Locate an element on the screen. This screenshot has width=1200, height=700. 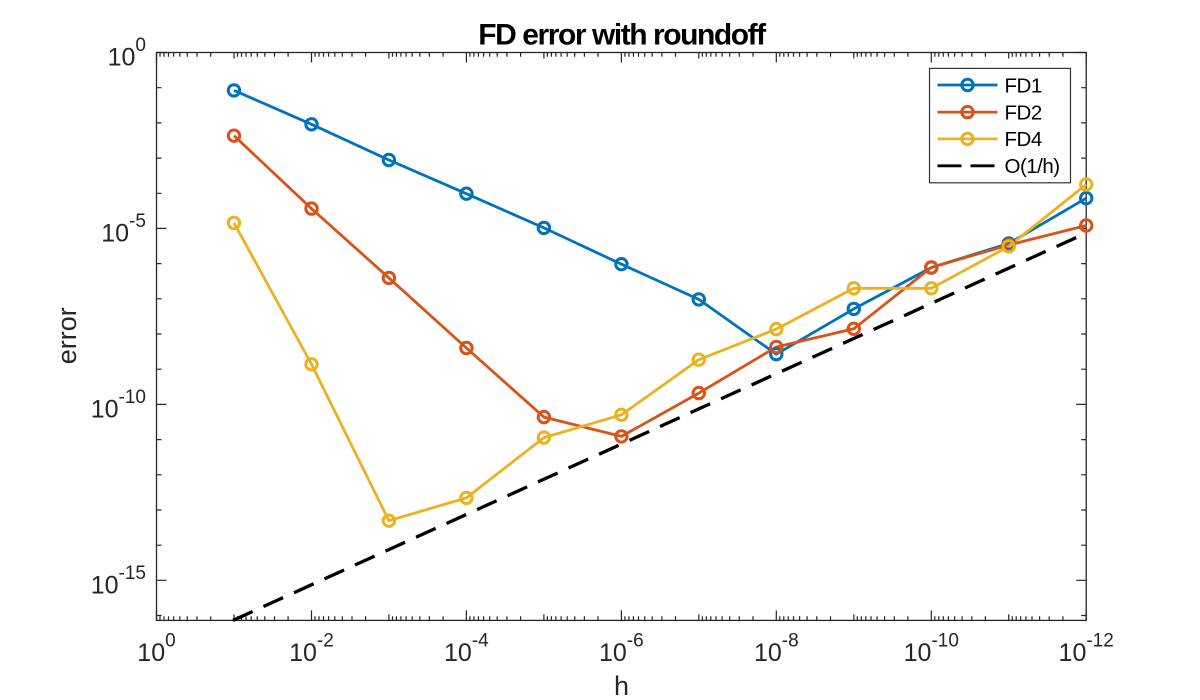
svg-text: FD2 is located at coordinates (1023, 112).